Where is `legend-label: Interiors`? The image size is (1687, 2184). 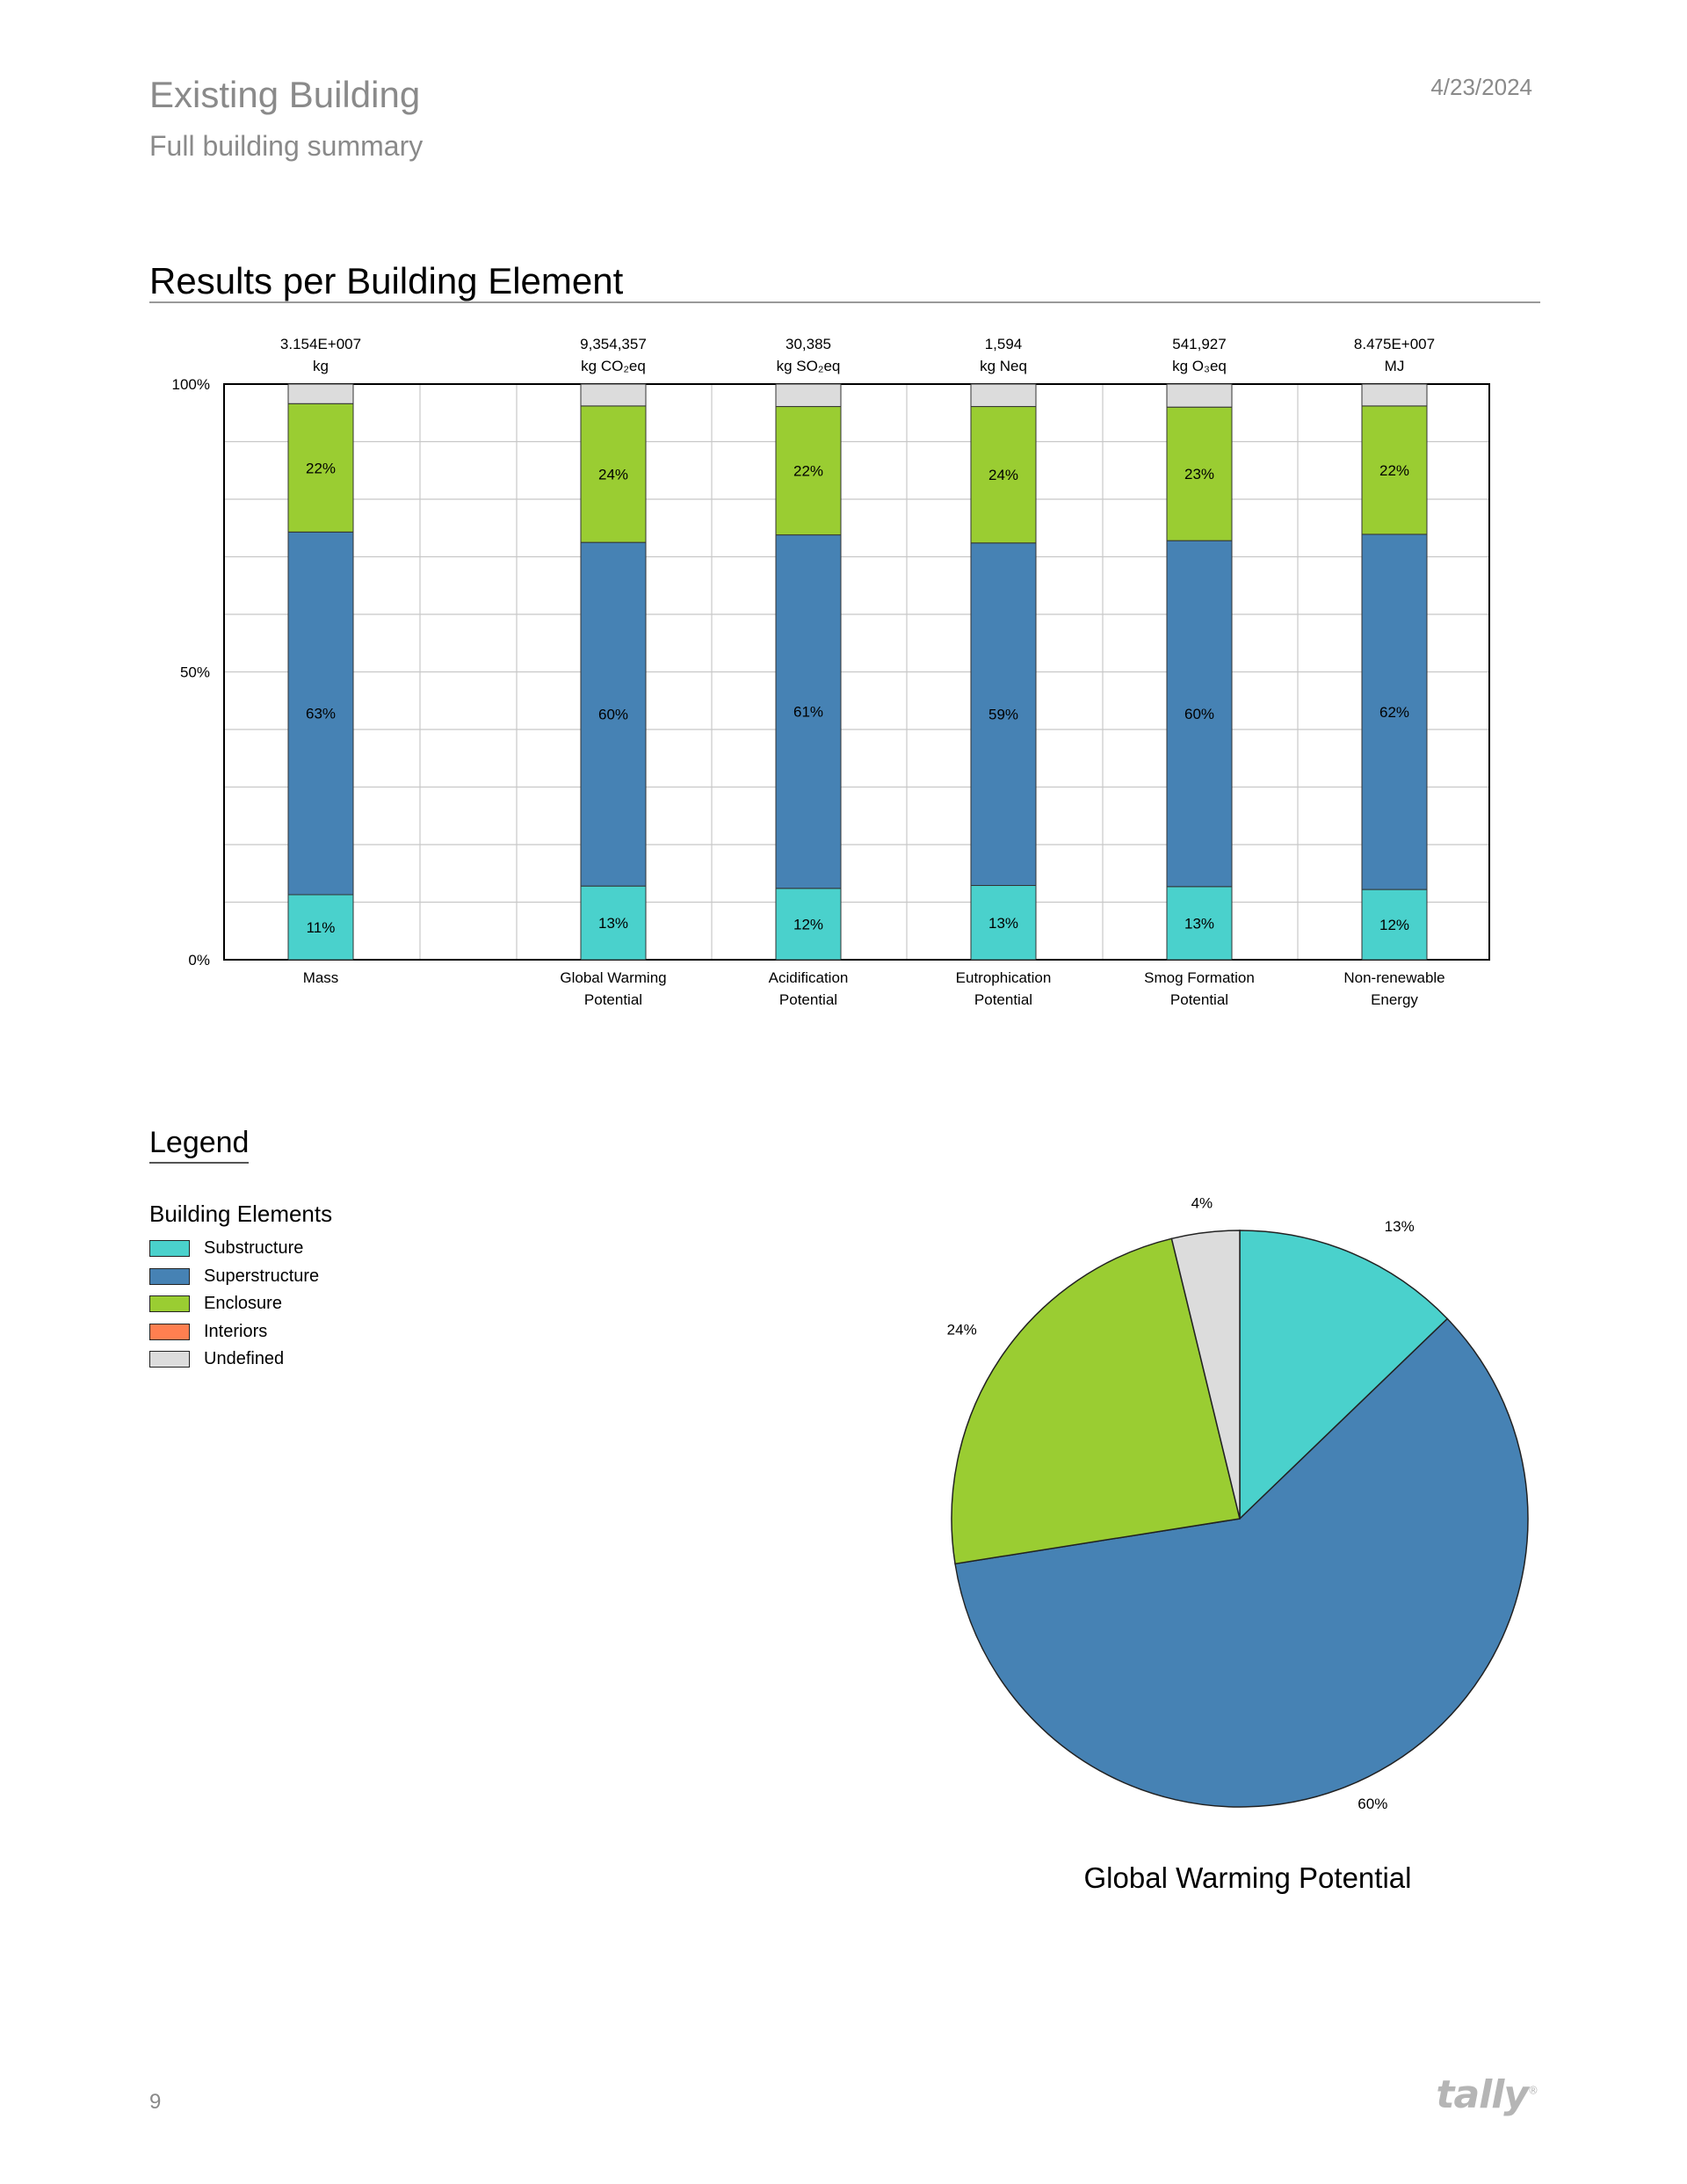
legend-label: Interiors is located at coordinates (236, 1331).